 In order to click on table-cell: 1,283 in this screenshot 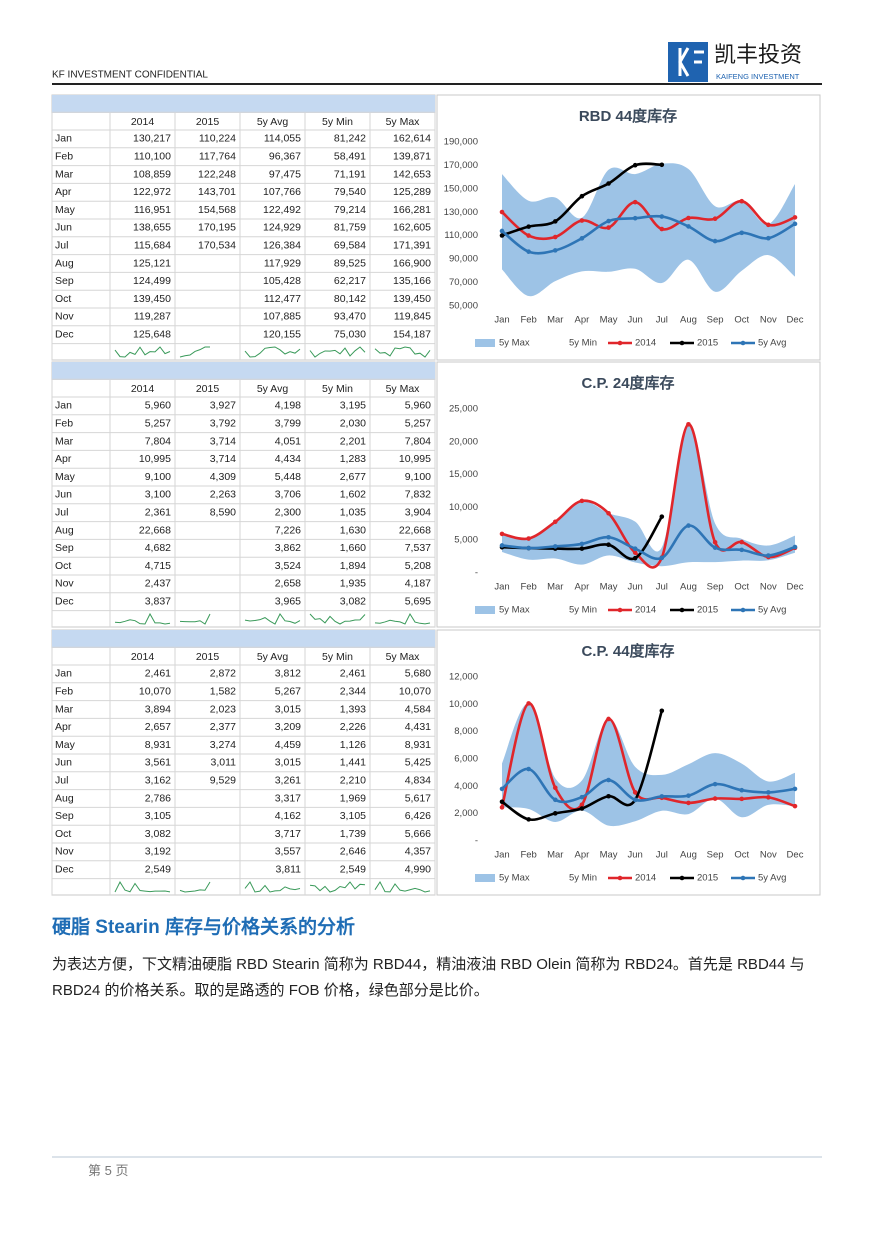, I will do `click(353, 459)`.